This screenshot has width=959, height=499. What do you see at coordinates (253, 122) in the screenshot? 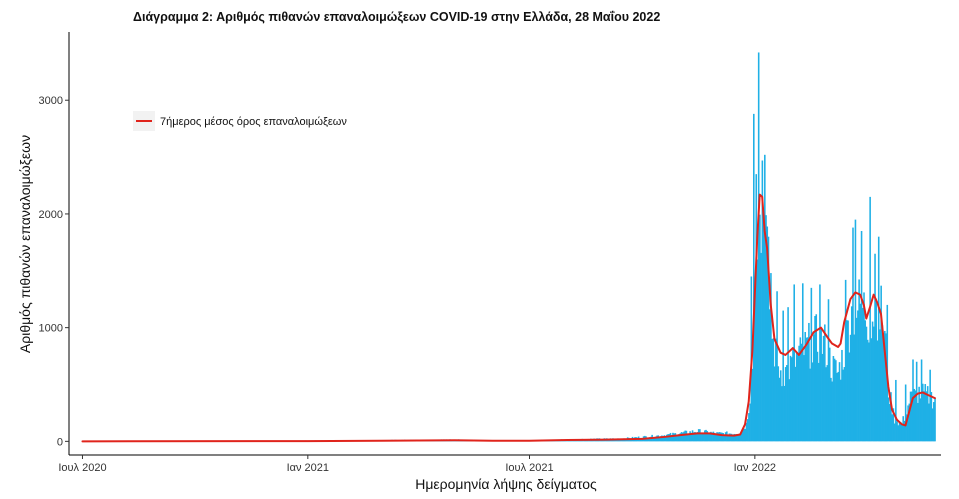
I see `legend-label: 7ήμερος μέσος όρος επαναλοιμώξεων` at bounding box center [253, 122].